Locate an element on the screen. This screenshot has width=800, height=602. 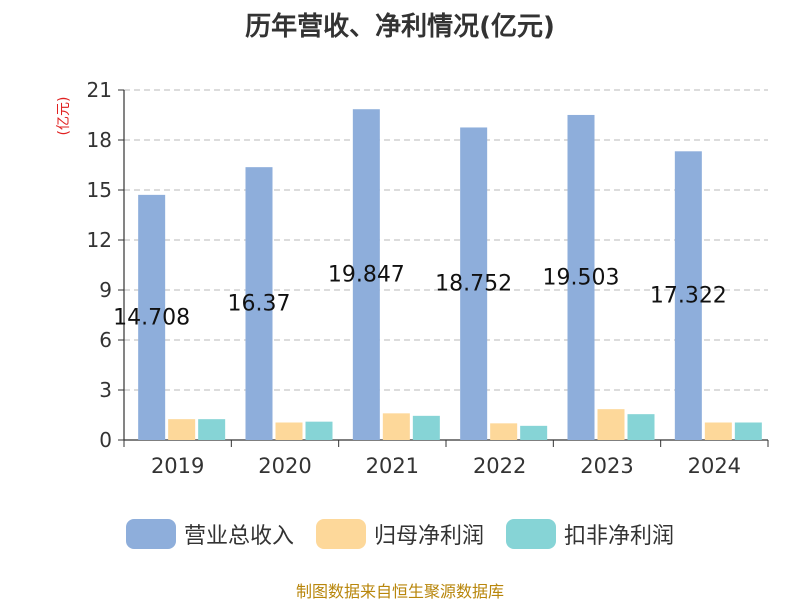
bar-0-2021 is located at coordinates (366, 274).